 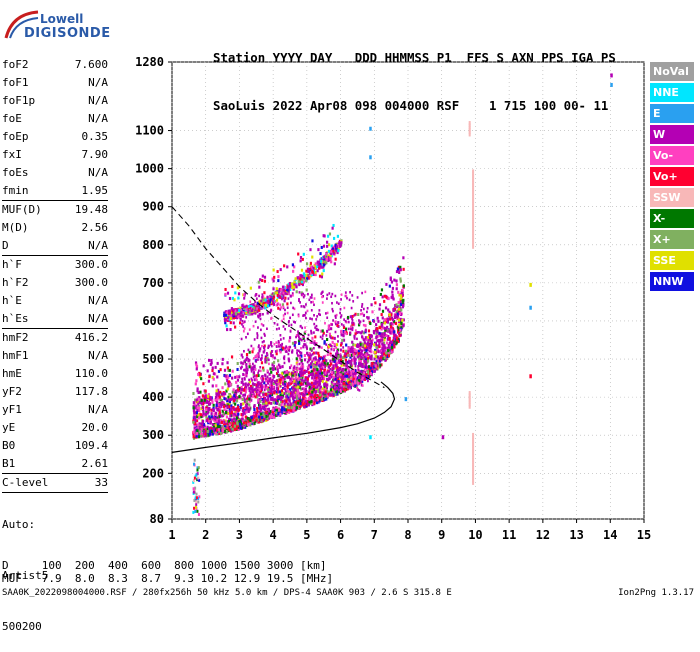 I want to click on param-separator, so click(x=55, y=473).